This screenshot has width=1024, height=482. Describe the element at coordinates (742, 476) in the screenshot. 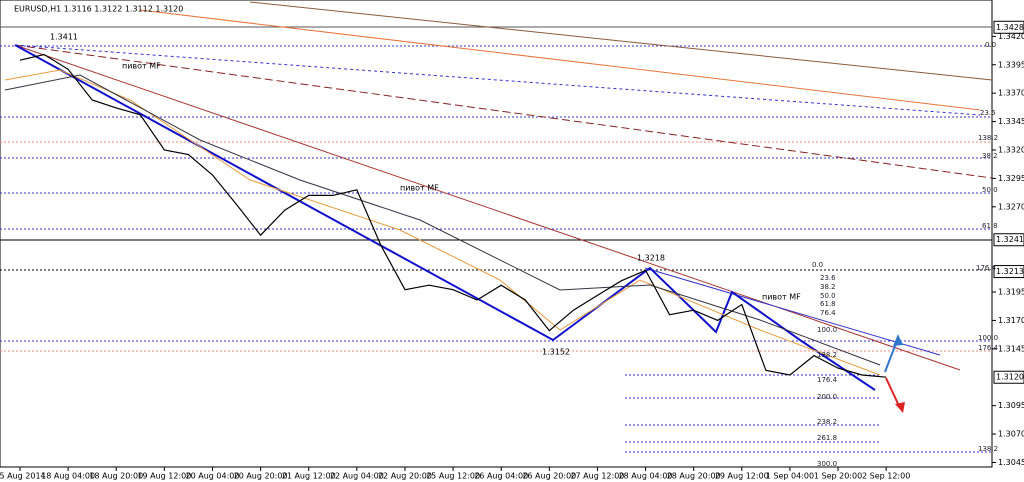

I see `x-tick-label: 29 Aug 12:00` at that location.